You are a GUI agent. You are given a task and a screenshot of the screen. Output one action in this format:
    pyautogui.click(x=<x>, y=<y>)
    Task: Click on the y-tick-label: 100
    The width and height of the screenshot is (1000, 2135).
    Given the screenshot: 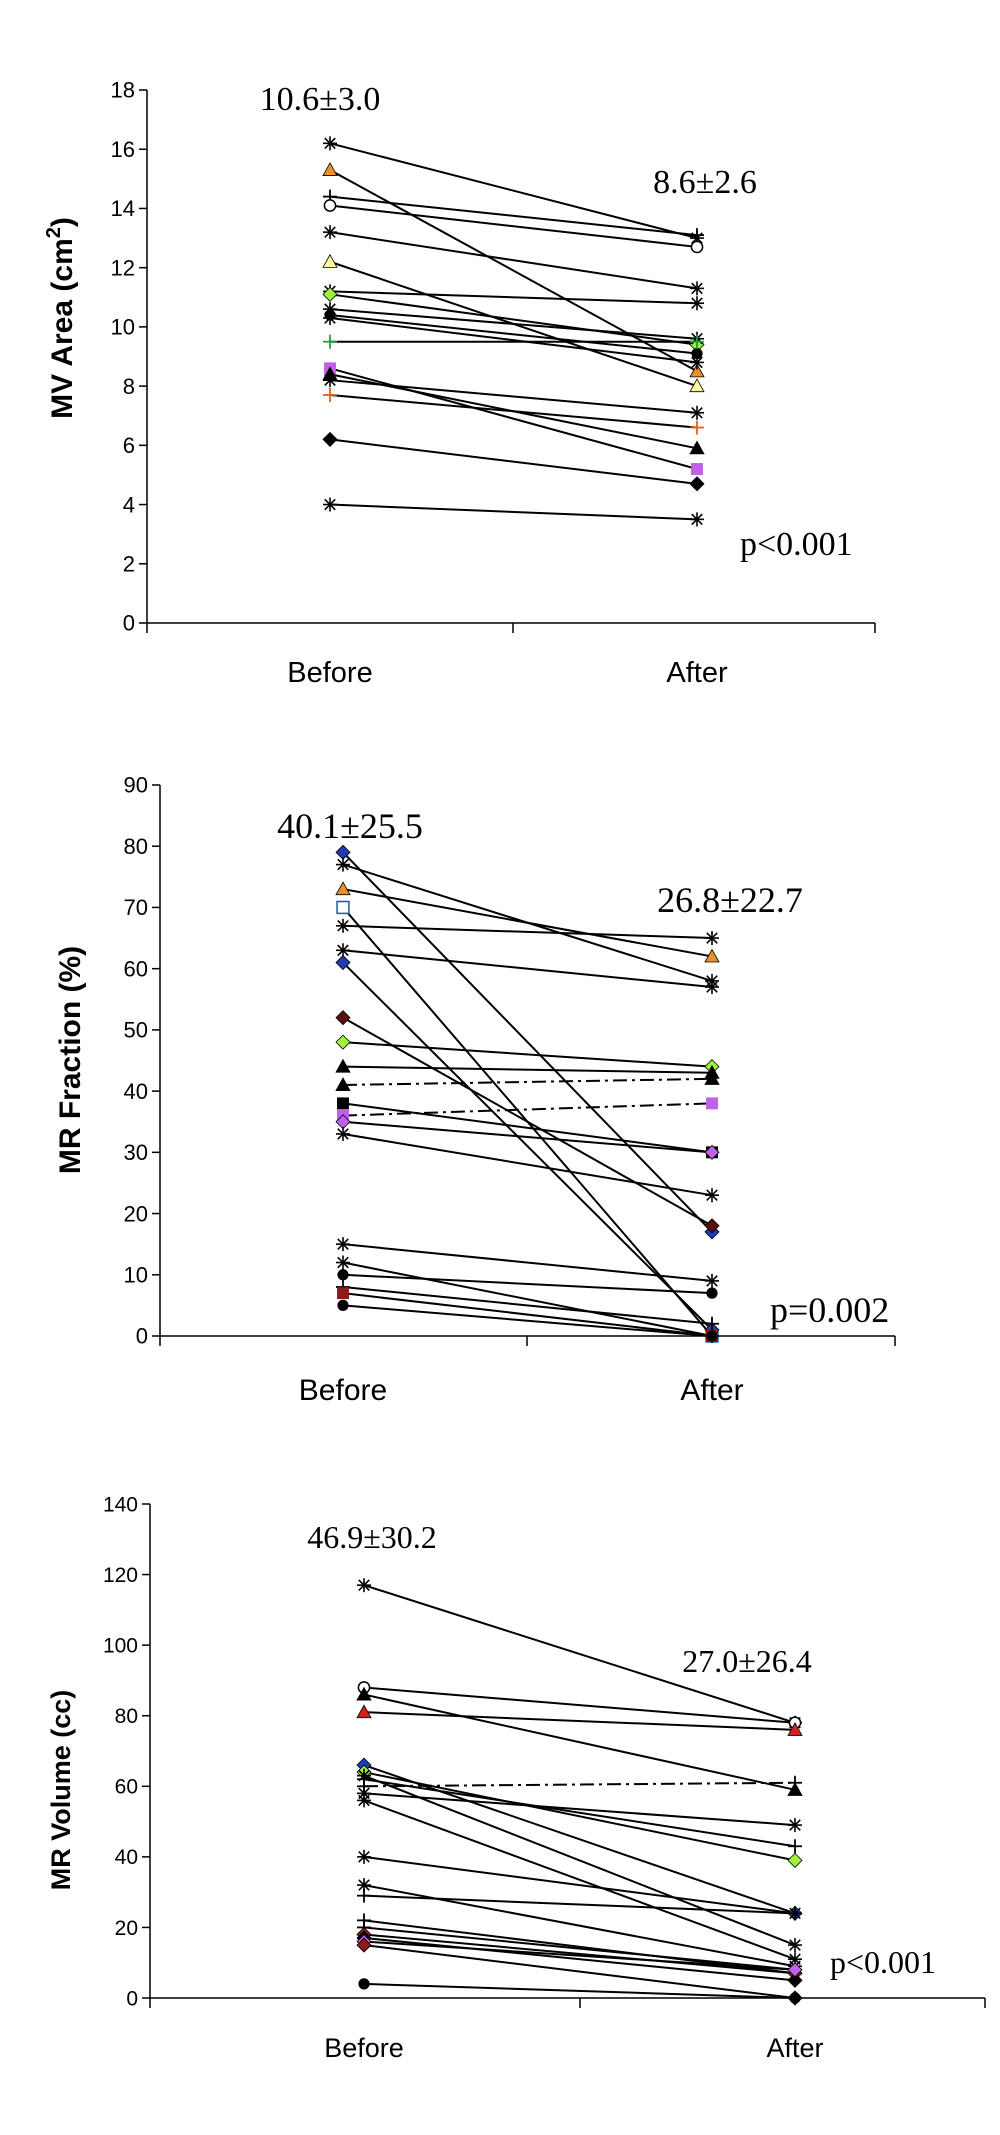 What is the action you would take?
    pyautogui.click(x=120, y=1645)
    